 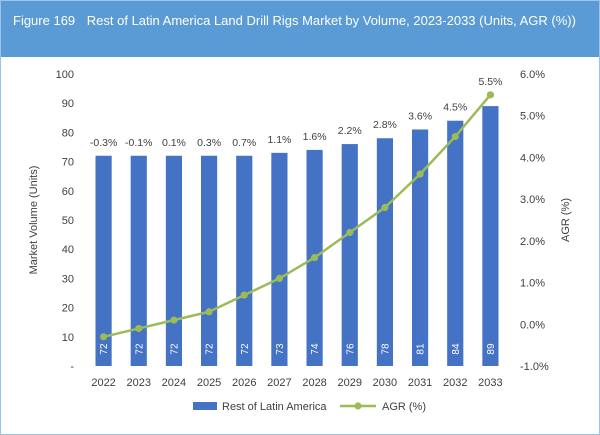 What do you see at coordinates (532, 158) in the screenshot?
I see `y2-tick-label: 4.0%` at bounding box center [532, 158].